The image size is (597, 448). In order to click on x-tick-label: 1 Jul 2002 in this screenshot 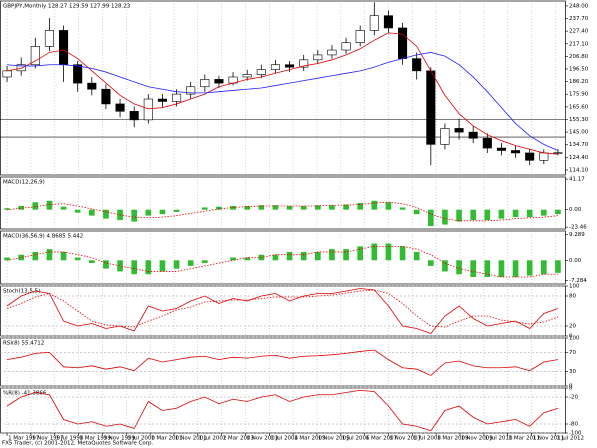, I will do `click(213, 439)`.